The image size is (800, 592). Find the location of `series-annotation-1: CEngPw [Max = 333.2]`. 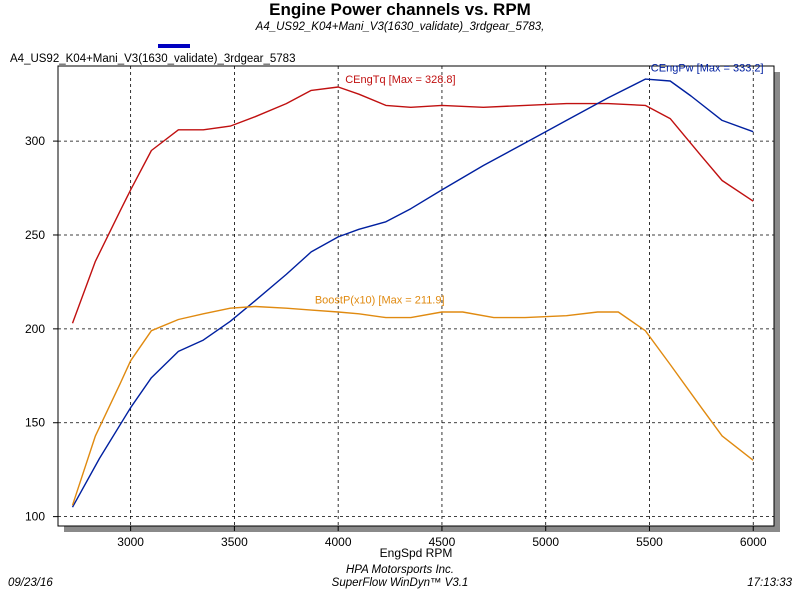

series-annotation-1: CEngPw [Max = 333.2] is located at coordinates (707, 69).